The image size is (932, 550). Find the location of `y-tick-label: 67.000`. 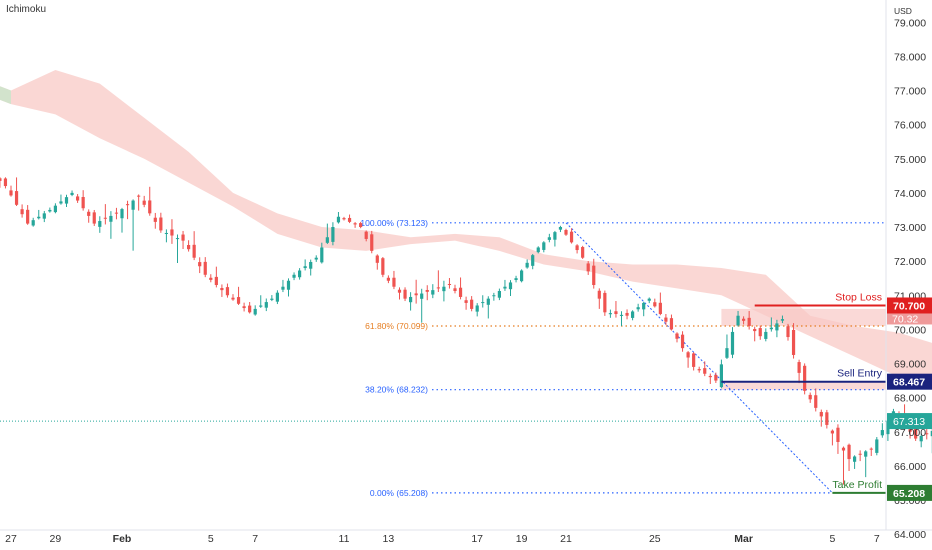

y-tick-label: 67.000 is located at coordinates (910, 433).